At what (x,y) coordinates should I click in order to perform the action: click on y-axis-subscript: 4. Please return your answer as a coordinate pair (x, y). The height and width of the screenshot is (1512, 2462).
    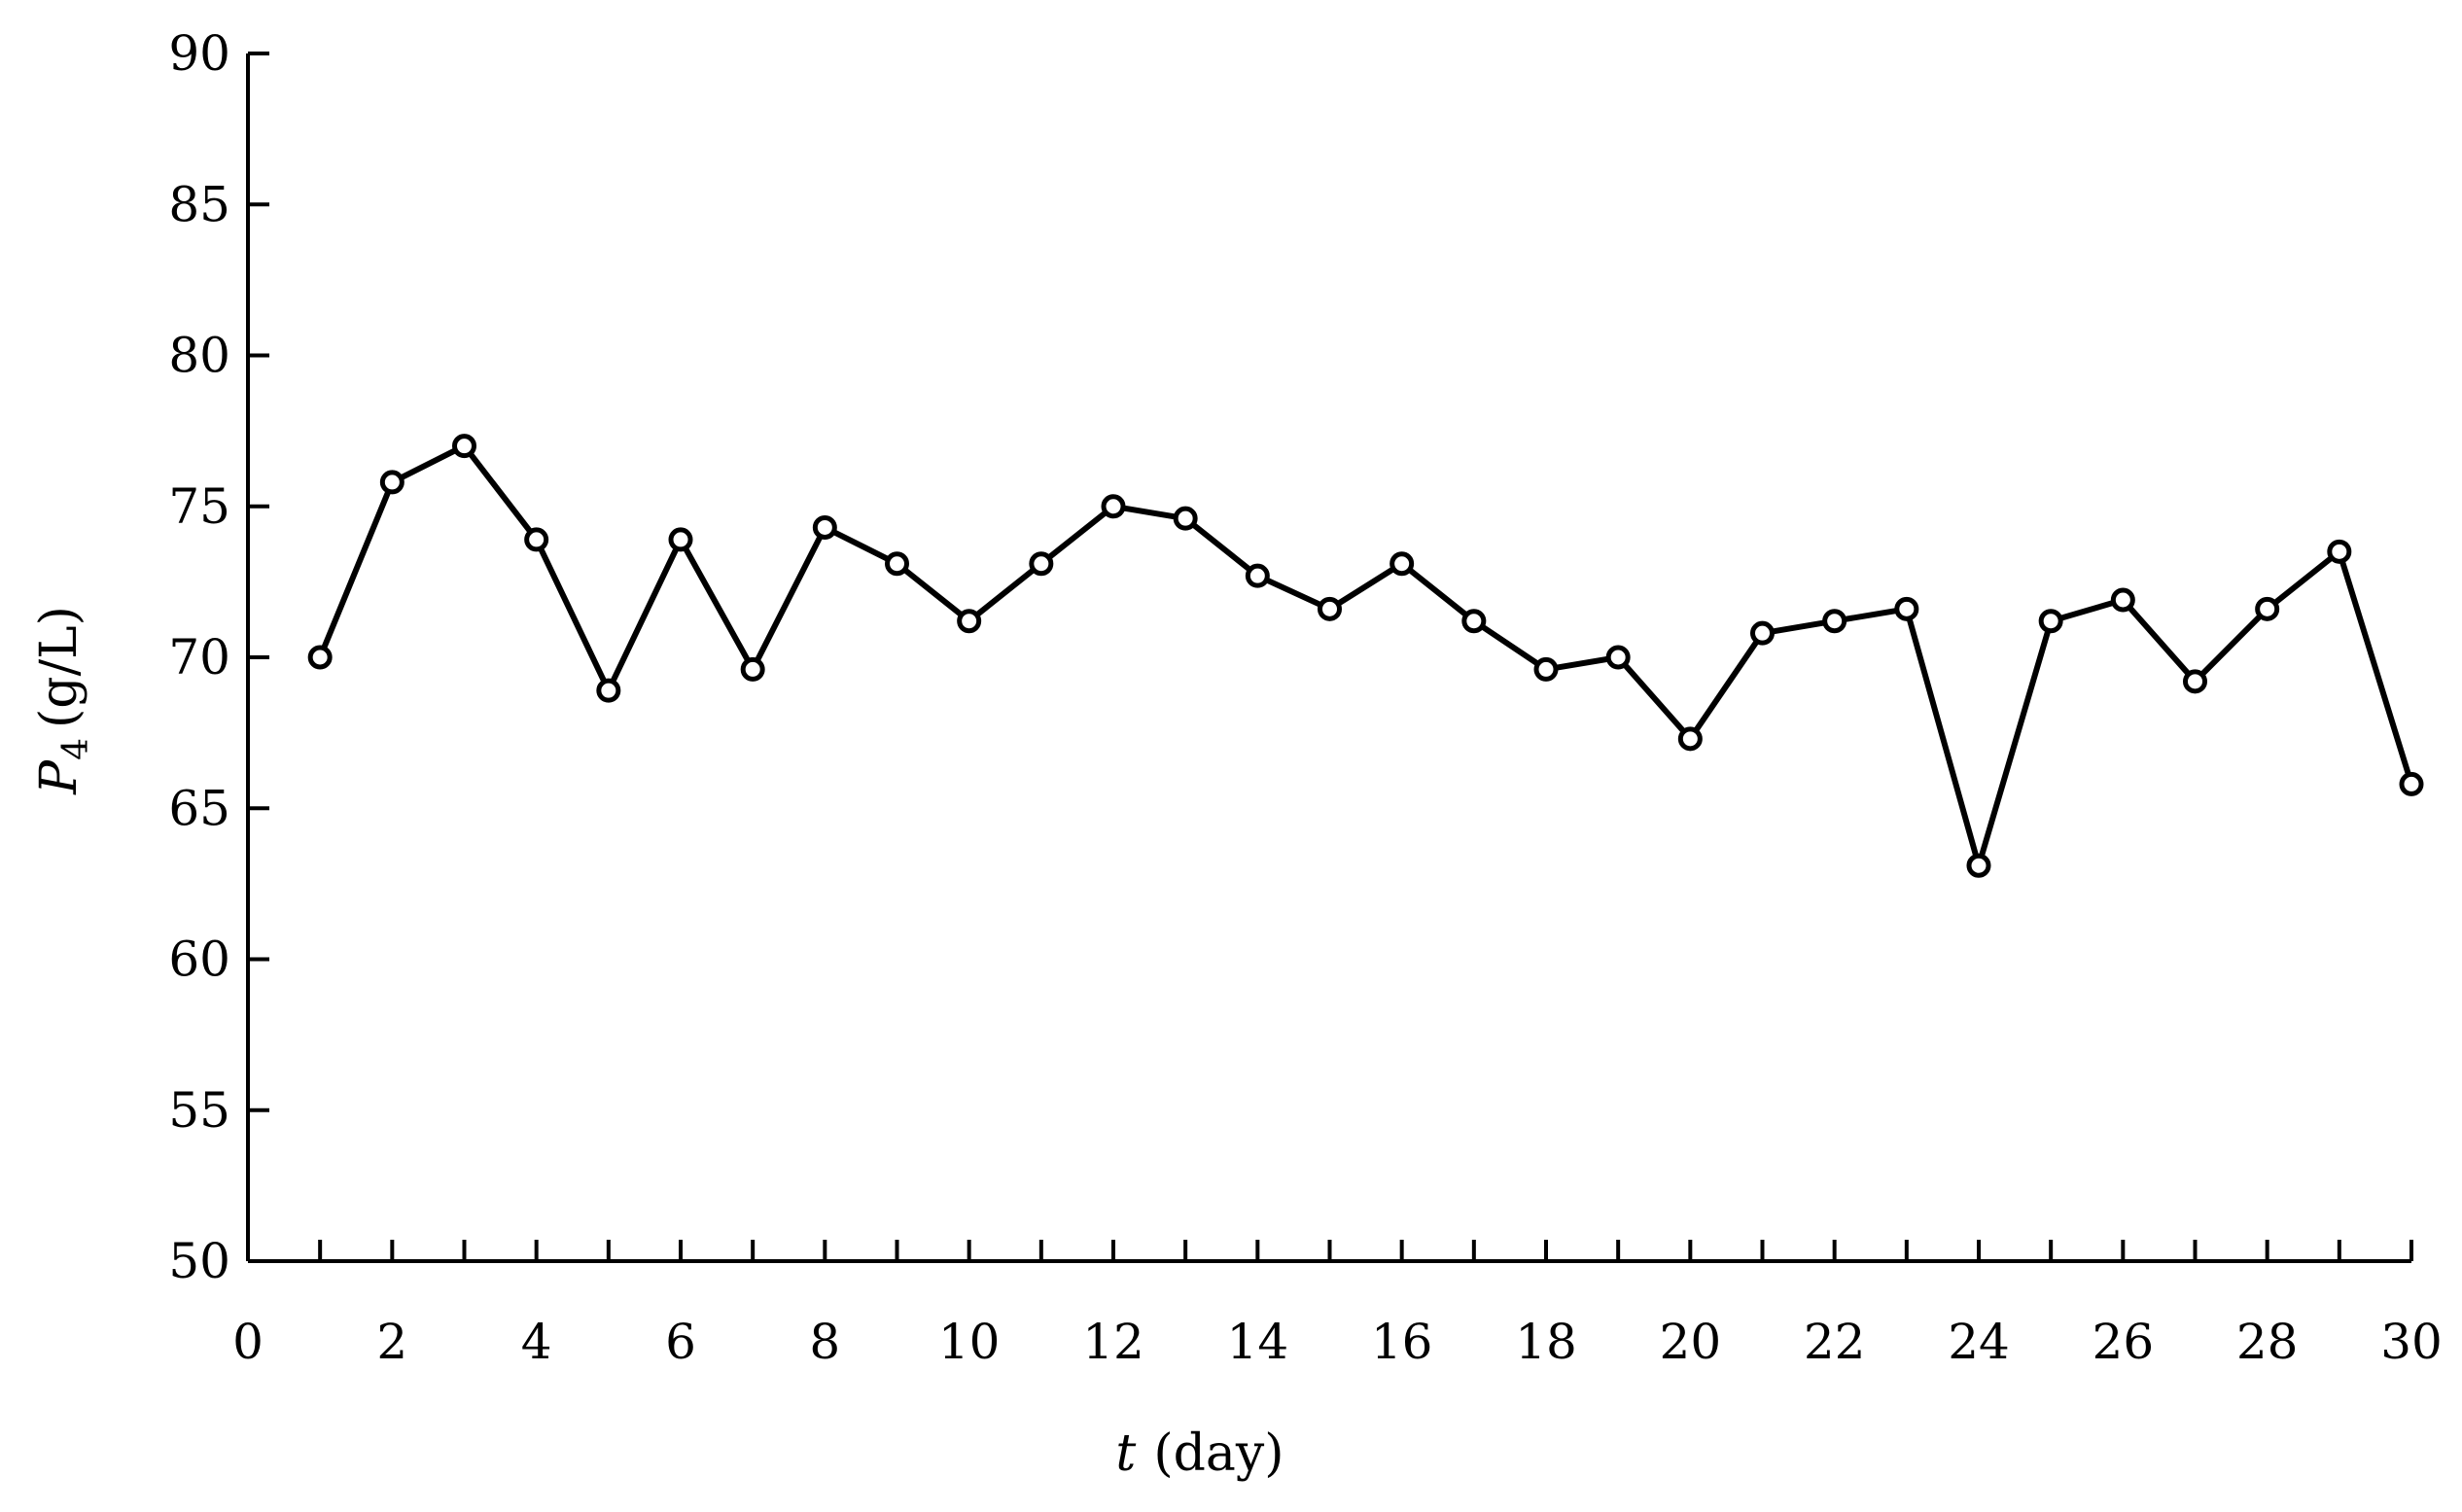
    Looking at the image, I should click on (76, 749).